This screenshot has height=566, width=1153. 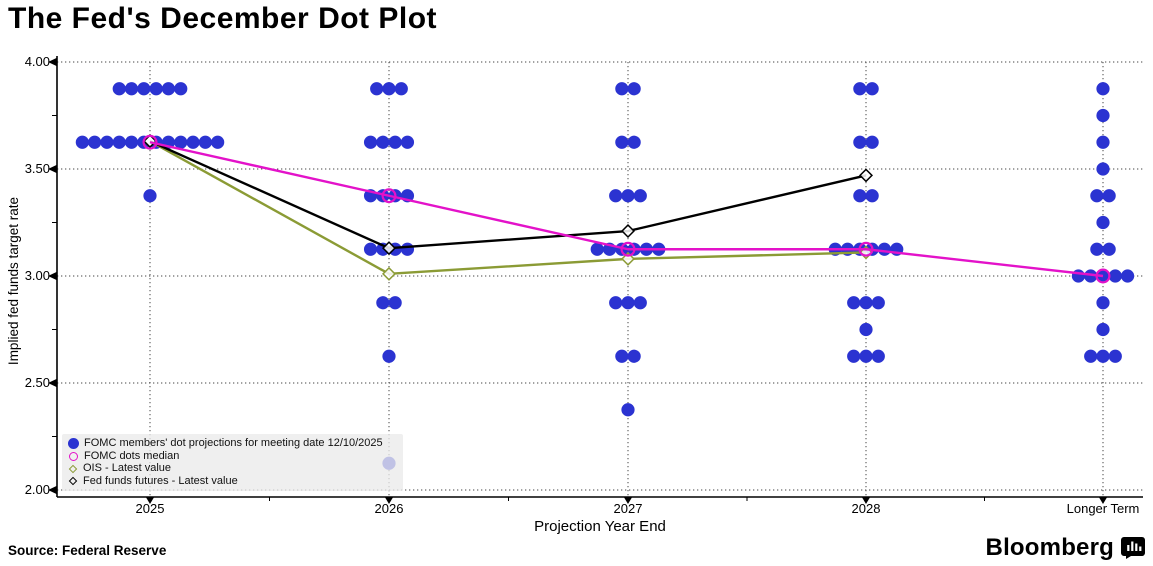 I want to click on y-tick-label: 2.00, so click(x=37, y=489).